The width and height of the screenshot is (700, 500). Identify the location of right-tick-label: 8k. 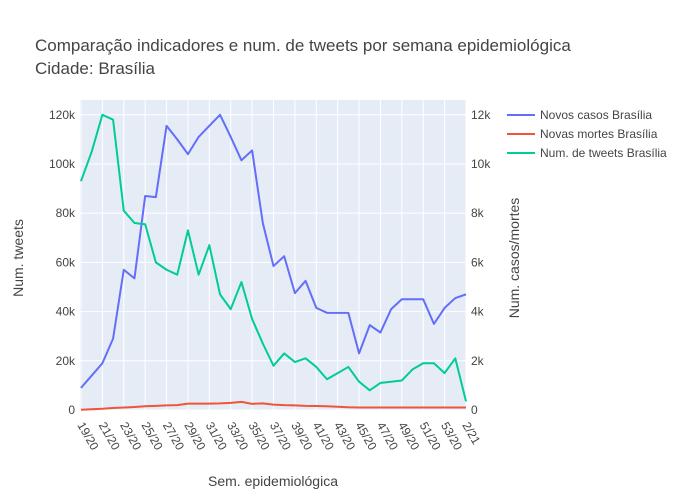
(478, 213).